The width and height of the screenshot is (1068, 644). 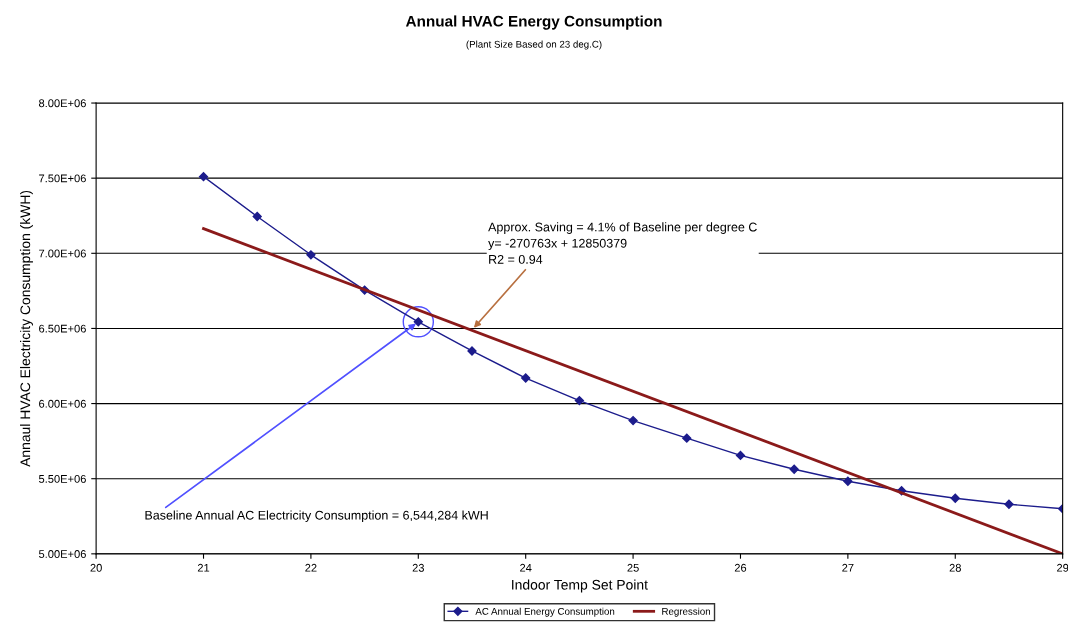 What do you see at coordinates (580, 586) in the screenshot?
I see `x-axis-title: Indoor Temp Set Point` at bounding box center [580, 586].